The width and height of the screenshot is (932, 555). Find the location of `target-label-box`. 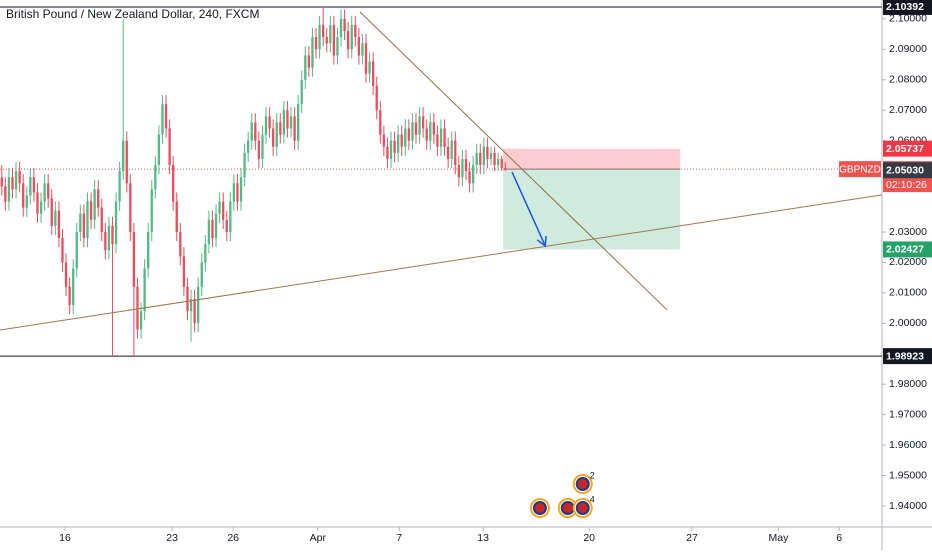

target-label-box is located at coordinates (907, 249).